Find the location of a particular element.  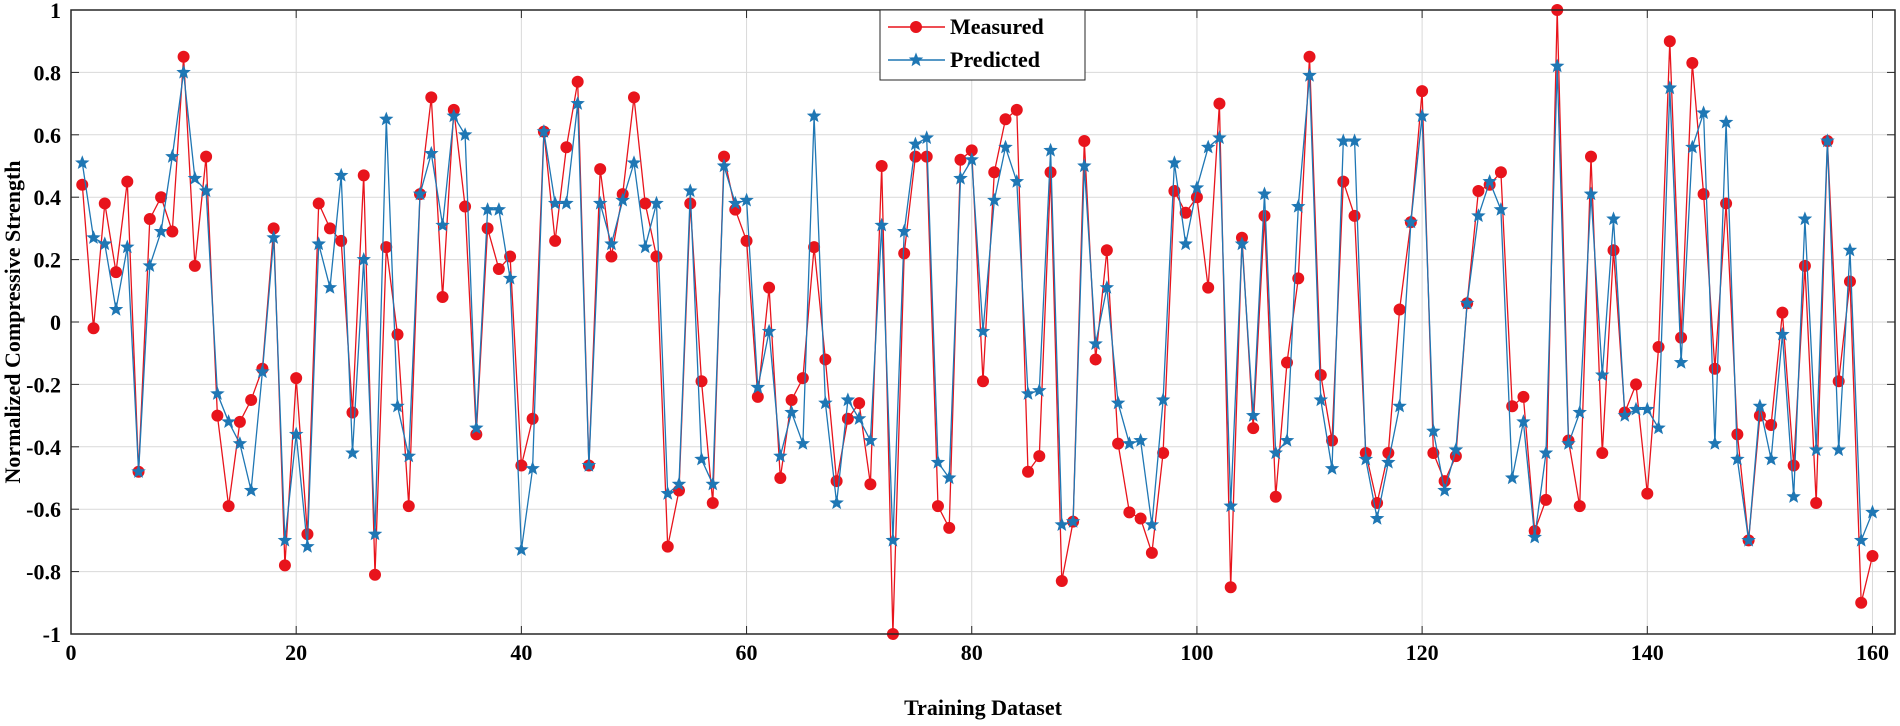

x-tick-label: 160 is located at coordinates (1872, 652).